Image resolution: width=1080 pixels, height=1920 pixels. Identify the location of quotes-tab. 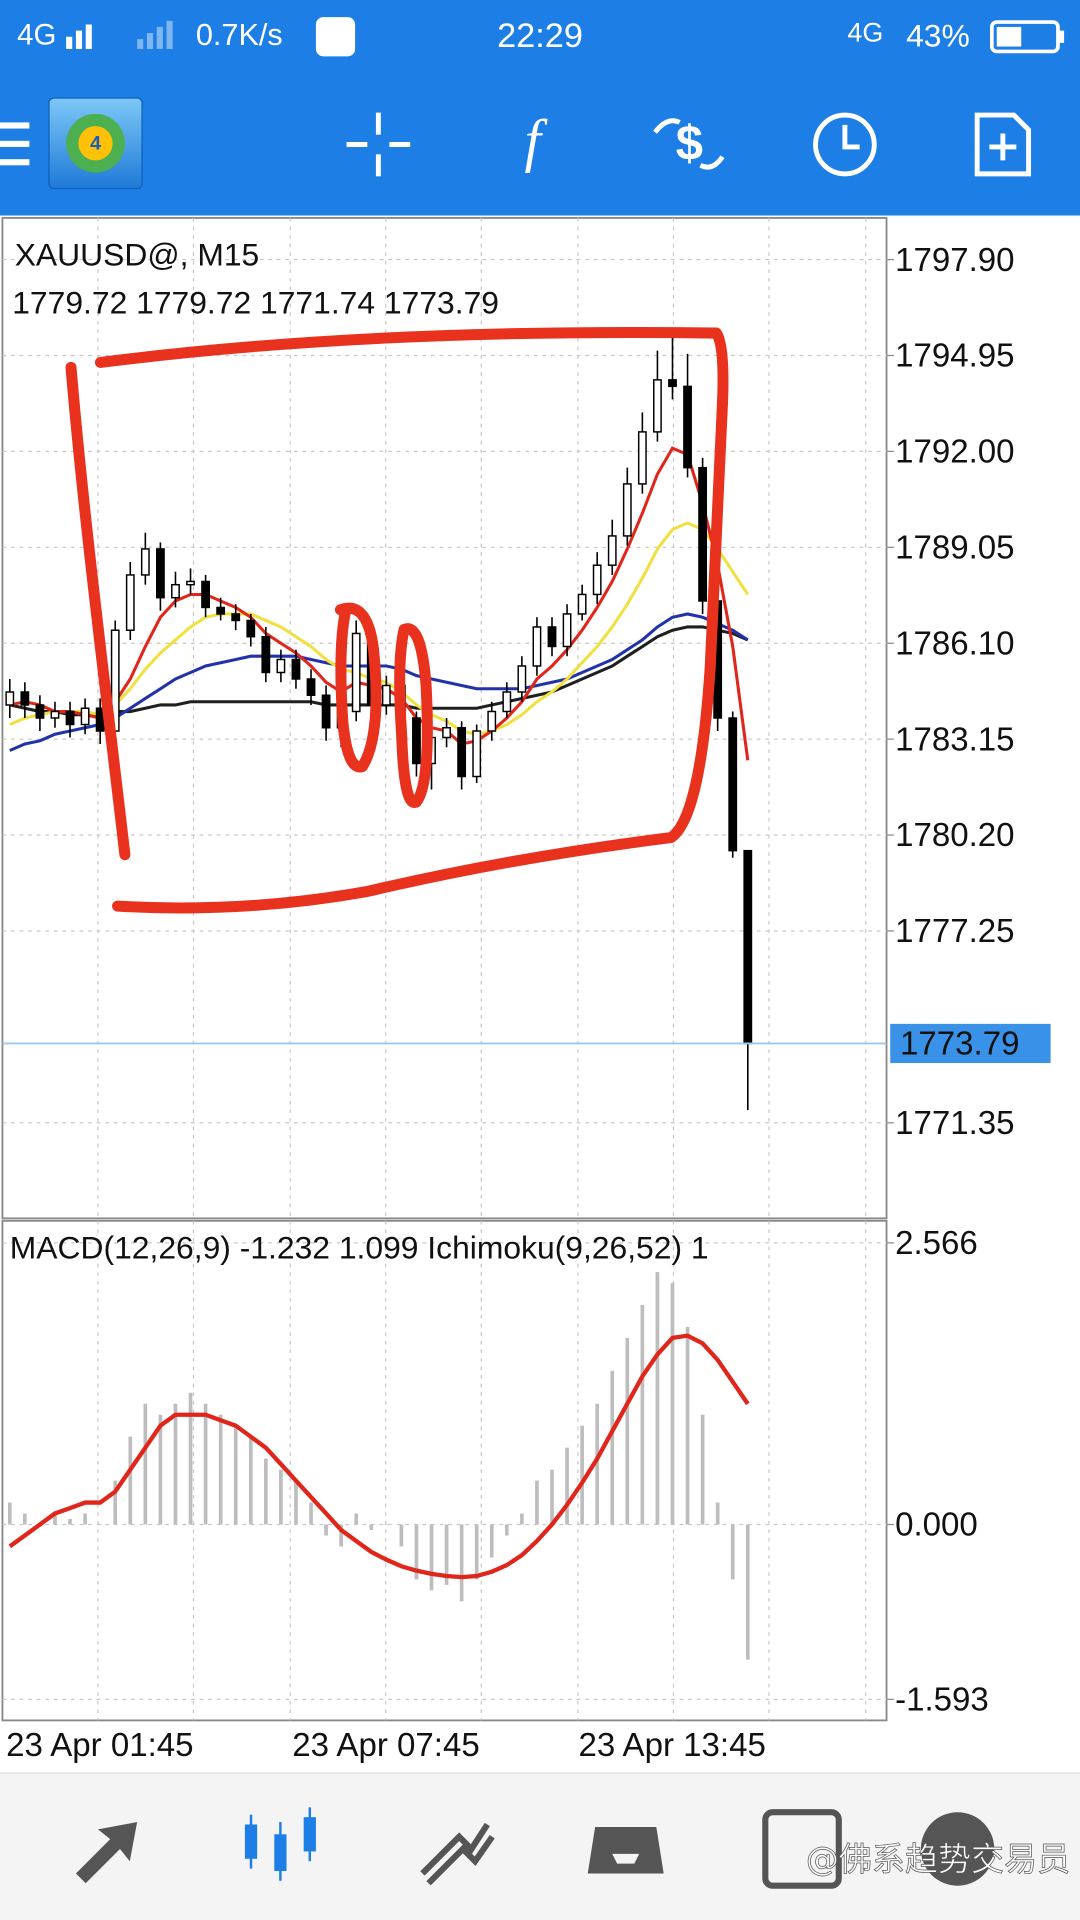
(106, 1853).